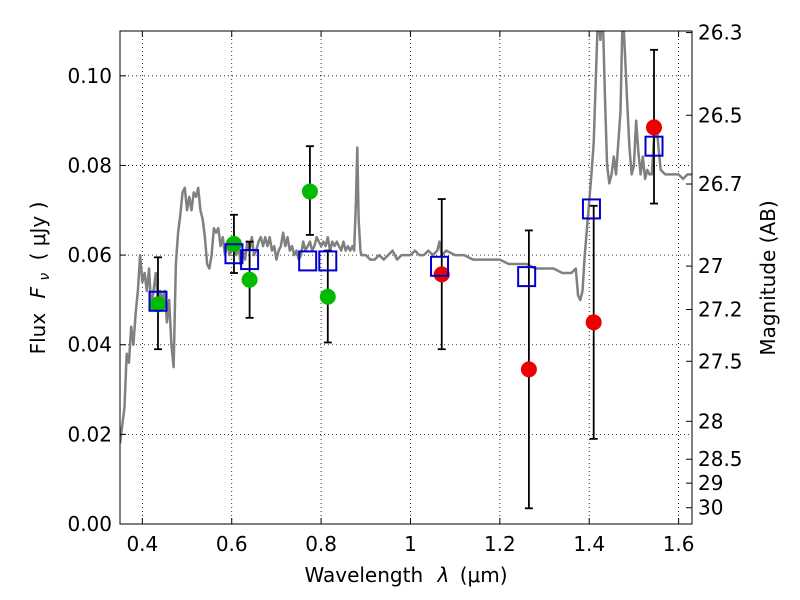  Describe the element at coordinates (232, 544) in the screenshot. I see `x-tick-label: 0.6` at that location.